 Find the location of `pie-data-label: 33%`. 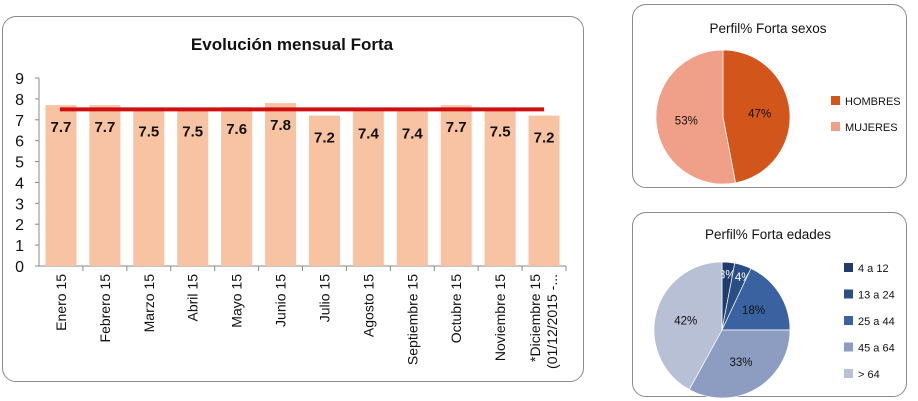

pie-data-label: 33% is located at coordinates (741, 363).